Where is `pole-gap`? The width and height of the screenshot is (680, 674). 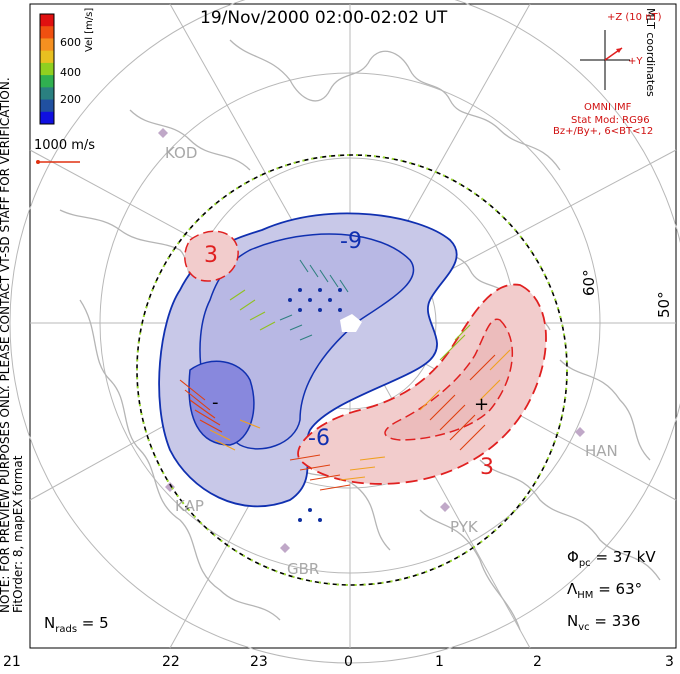 pole-gap is located at coordinates (351, 323).